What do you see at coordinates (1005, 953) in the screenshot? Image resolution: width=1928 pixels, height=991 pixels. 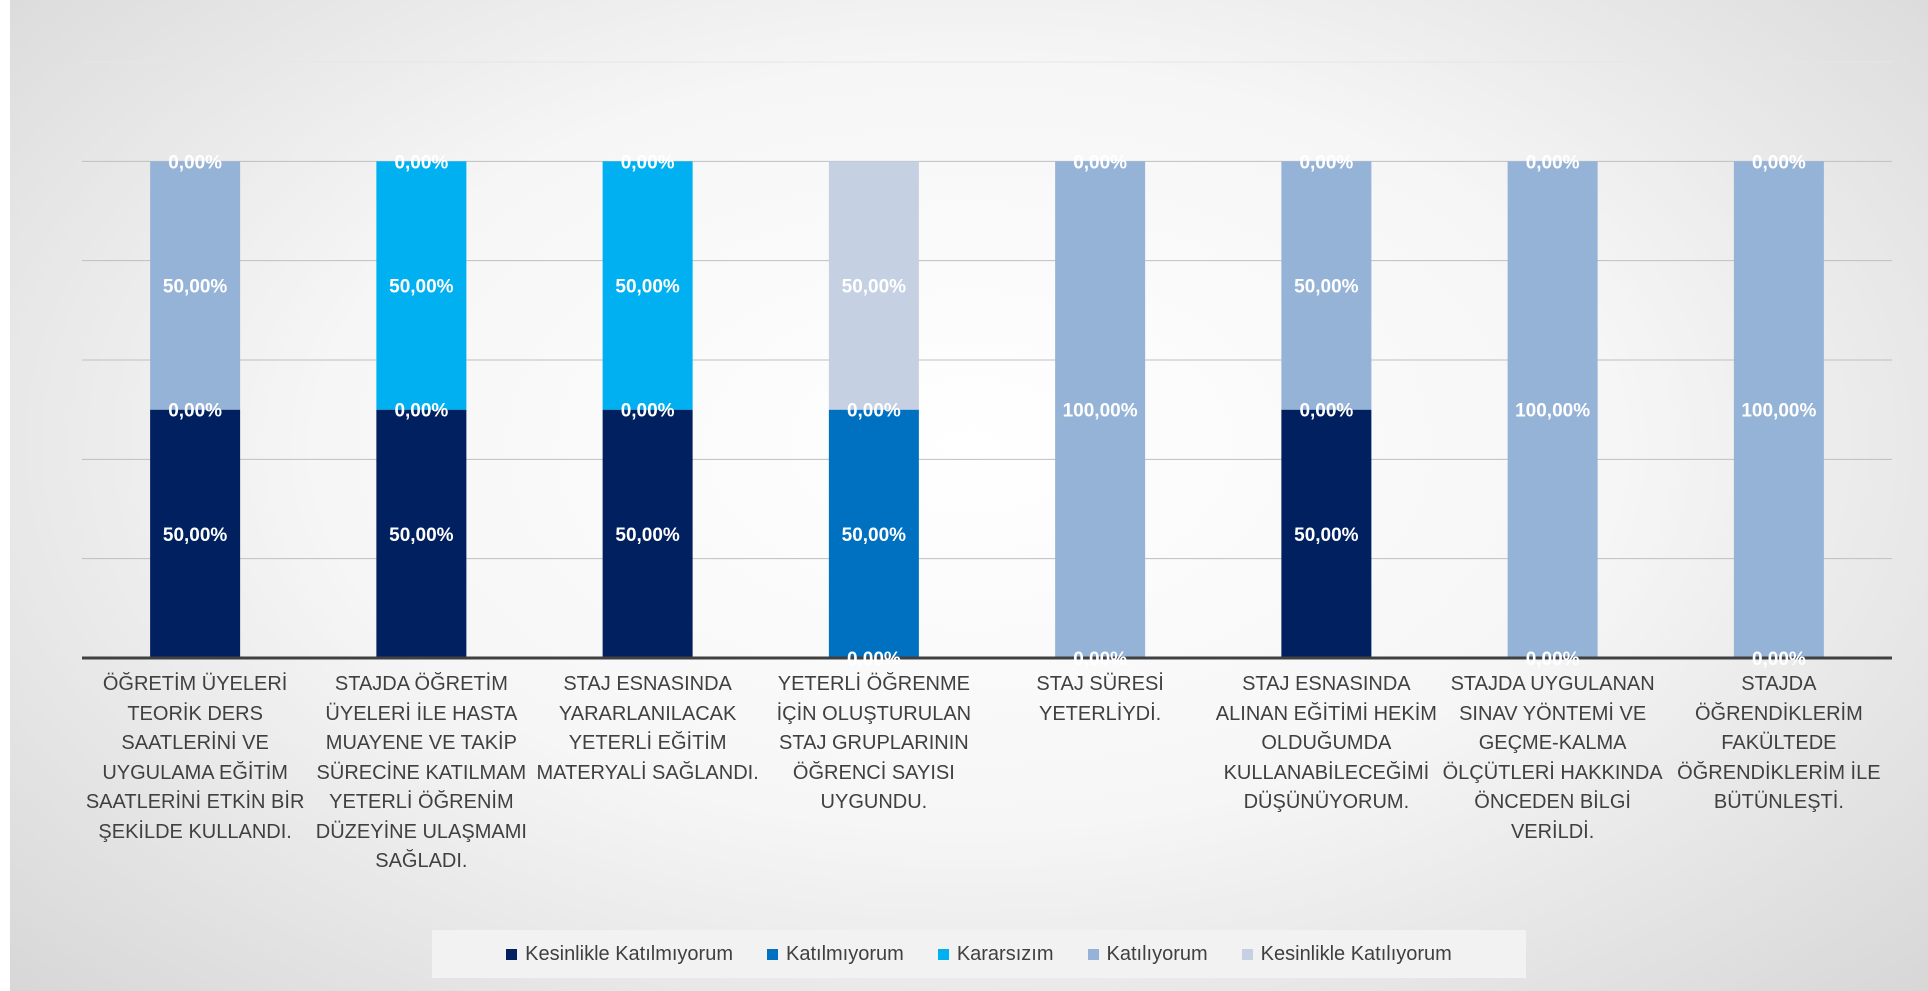 I see `legend-label: Kararsızım` at bounding box center [1005, 953].